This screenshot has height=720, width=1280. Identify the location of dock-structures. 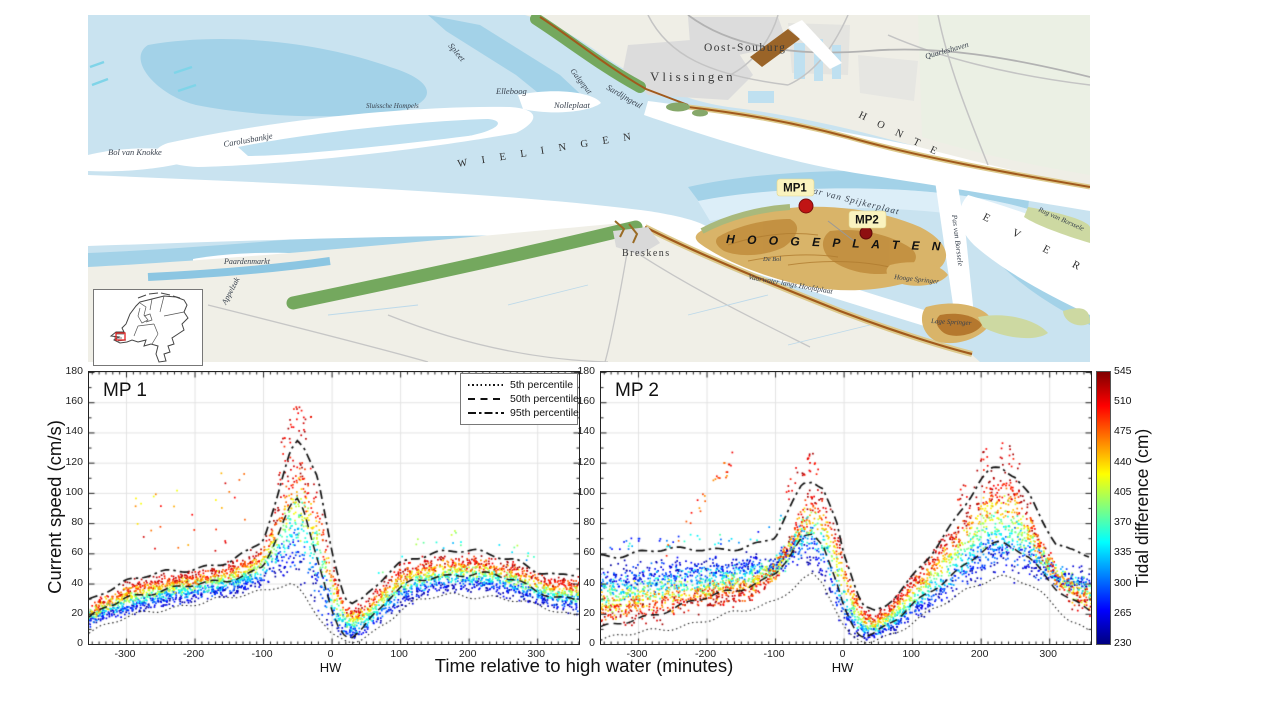
(775, 48).